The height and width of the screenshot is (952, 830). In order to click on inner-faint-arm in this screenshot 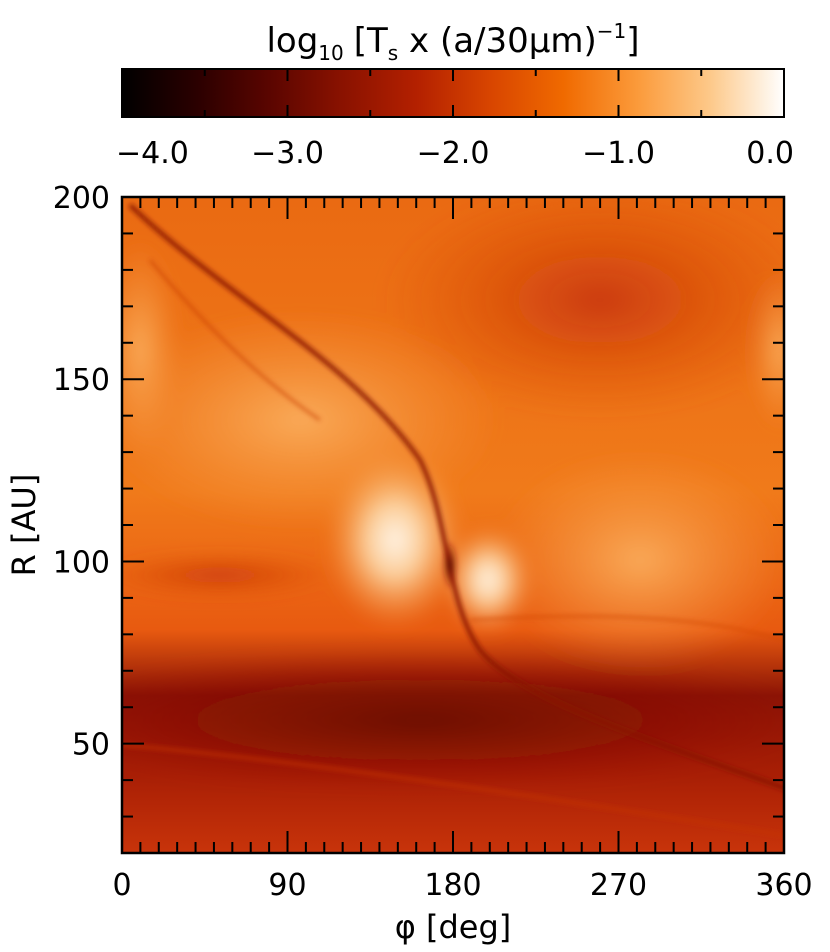, I will do `click(453, 790)`.